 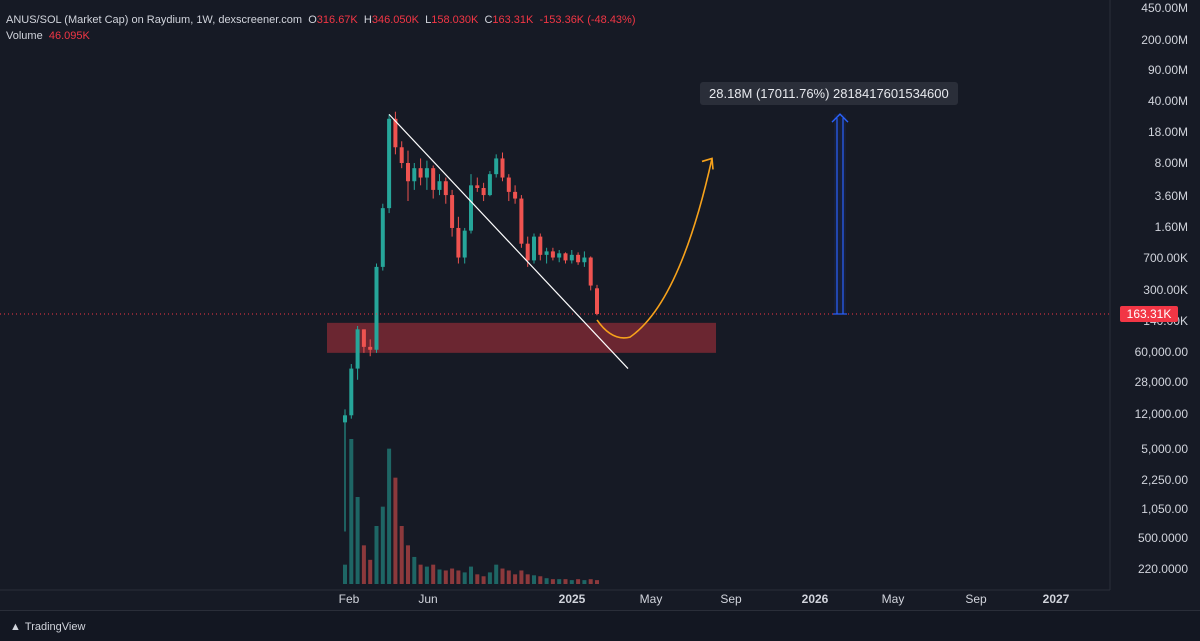 I want to click on measure-label: 28.18M (17011.76%) 2818417601534600, so click(x=829, y=93).